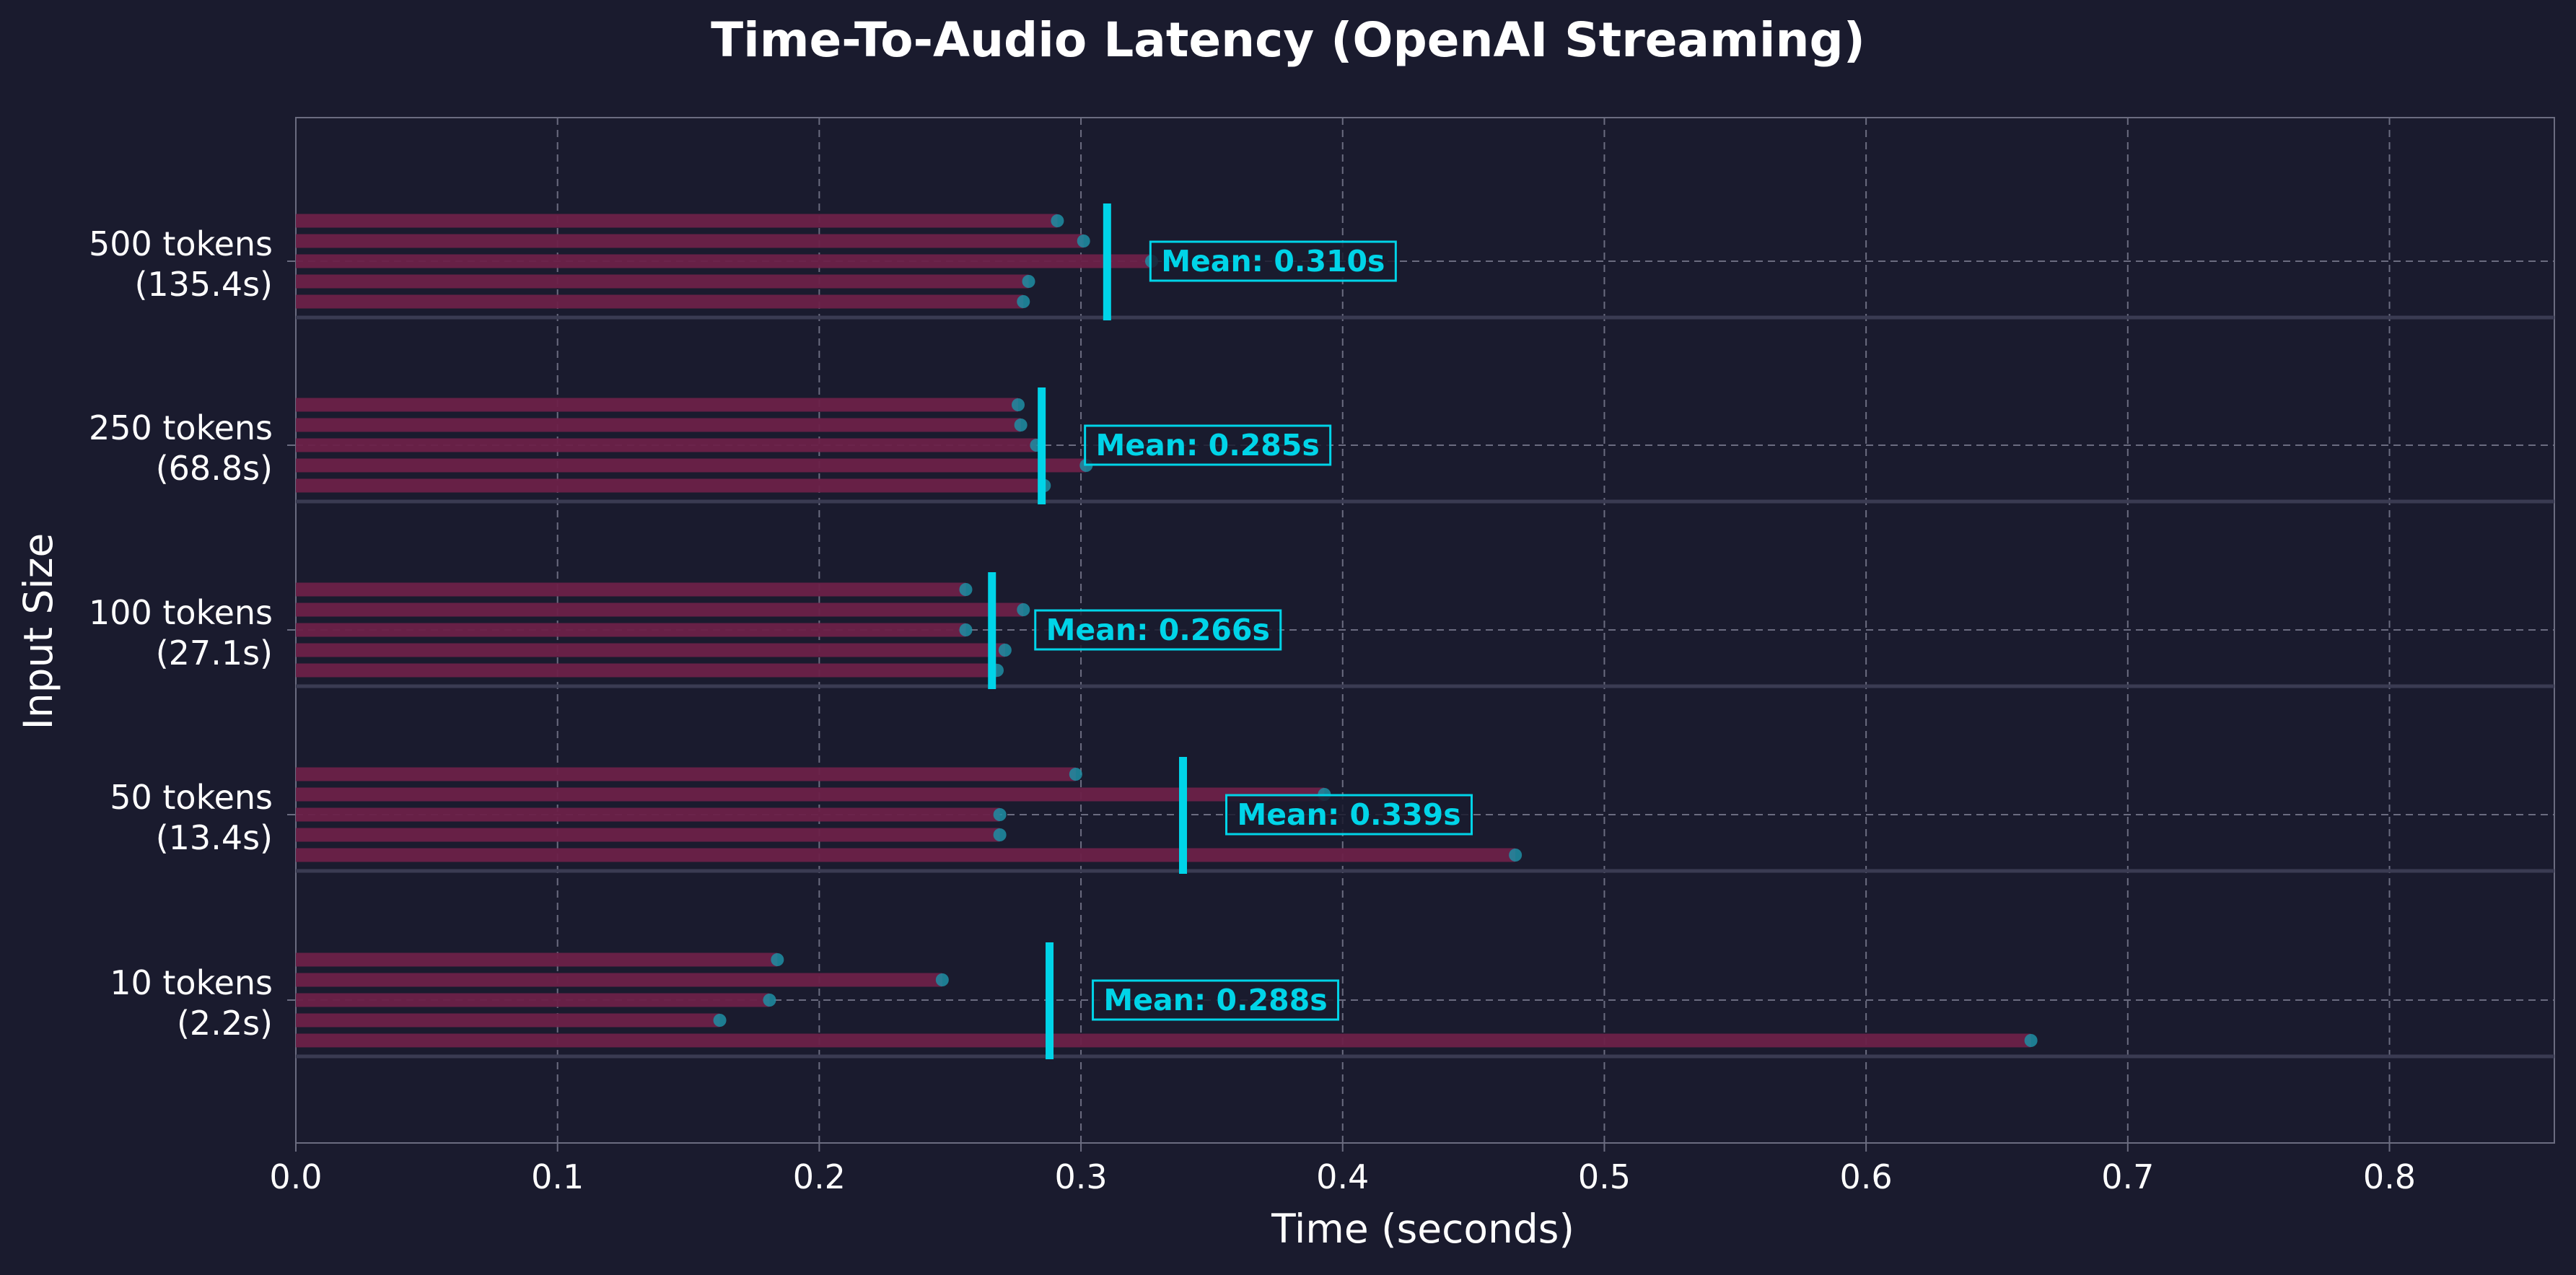 The height and width of the screenshot is (1275, 2576). Describe the element at coordinates (1288, 40) in the screenshot. I see `chart-title: Time-To-Audio Latency (OpenAI Streaming)` at that location.